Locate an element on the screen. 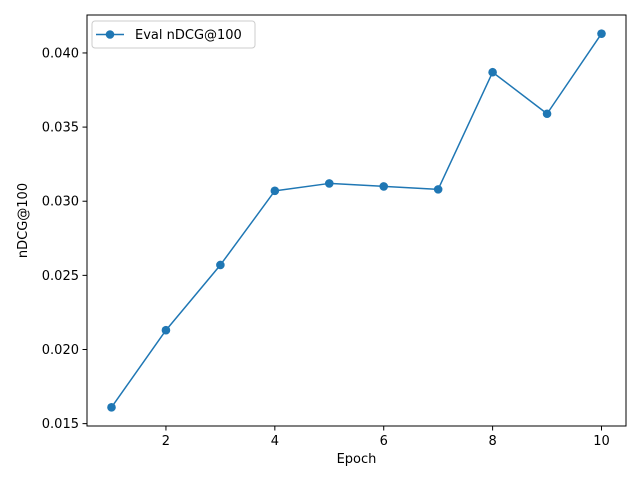  x-tick-label: 8 is located at coordinates (492, 441).